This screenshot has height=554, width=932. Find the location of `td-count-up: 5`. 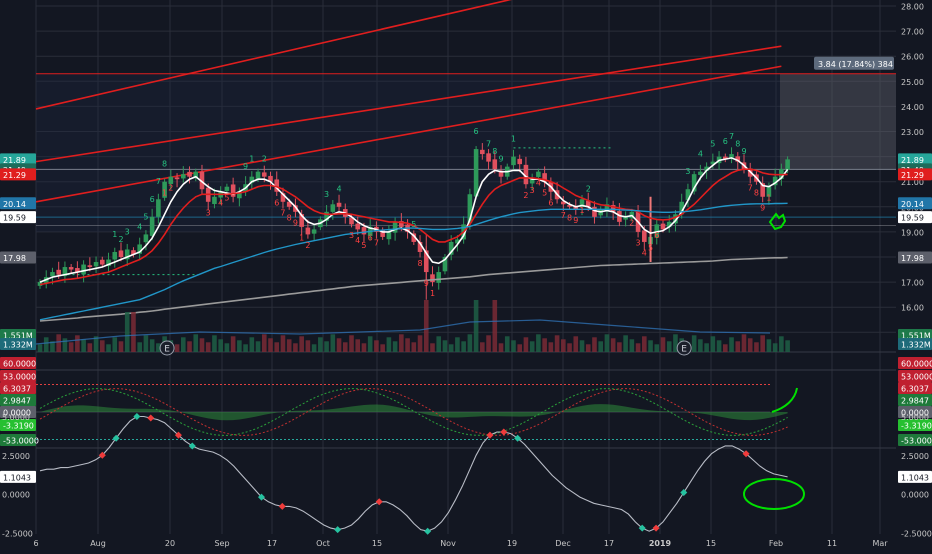

td-count-up: 5 is located at coordinates (413, 224).